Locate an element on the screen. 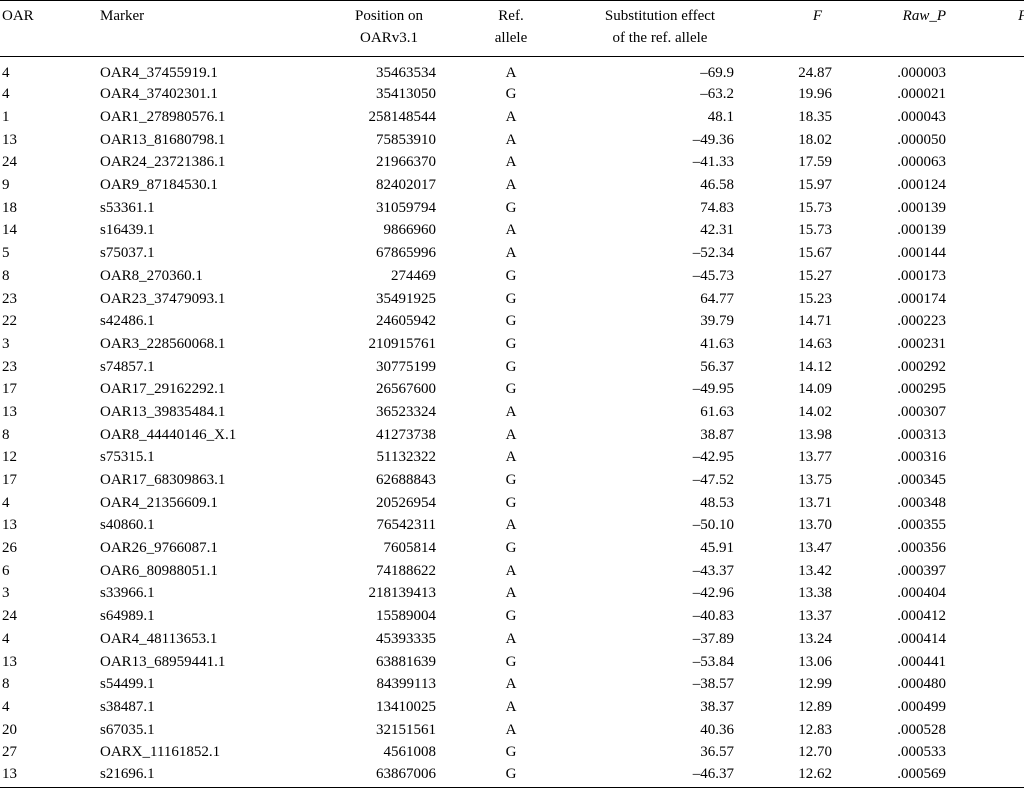 This screenshot has width=1024, height=799. cell-f: 15.27 is located at coordinates (815, 275).